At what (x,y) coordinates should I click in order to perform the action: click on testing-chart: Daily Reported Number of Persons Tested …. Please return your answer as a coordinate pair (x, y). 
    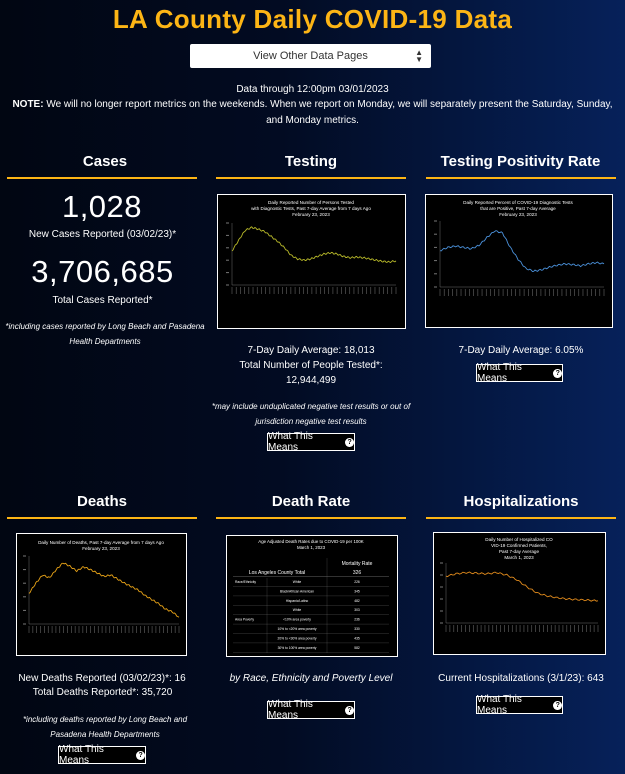
    Looking at the image, I should click on (311, 261).